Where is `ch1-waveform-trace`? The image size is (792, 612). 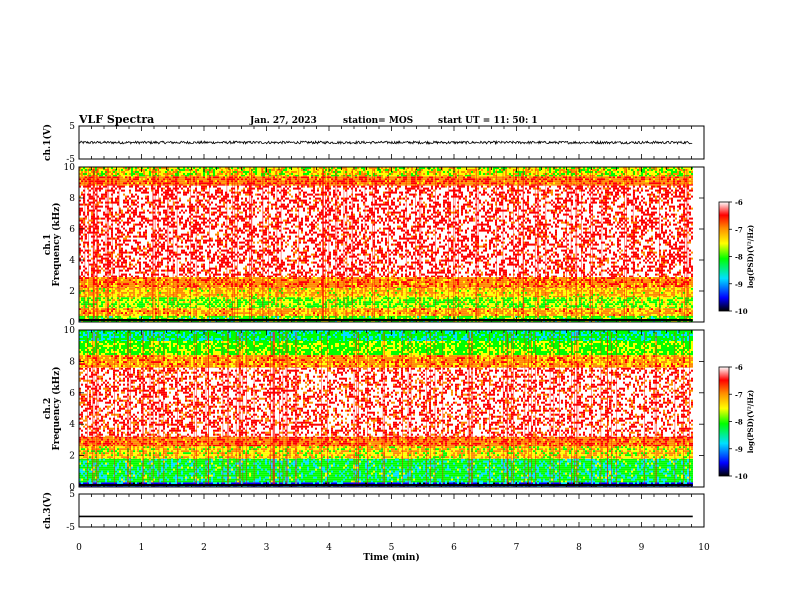 ch1-waveform-trace is located at coordinates (385, 142).